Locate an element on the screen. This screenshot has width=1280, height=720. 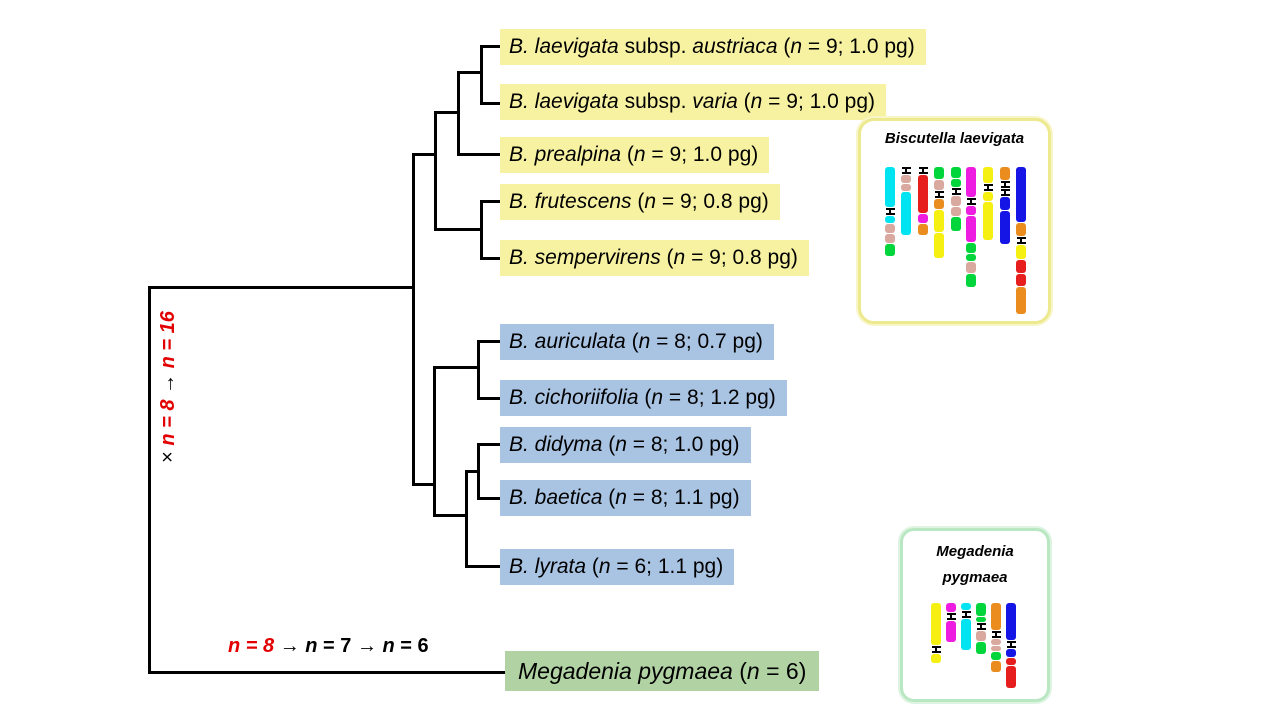
inset-title: Biscutella laevigata is located at coordinates (954, 138).